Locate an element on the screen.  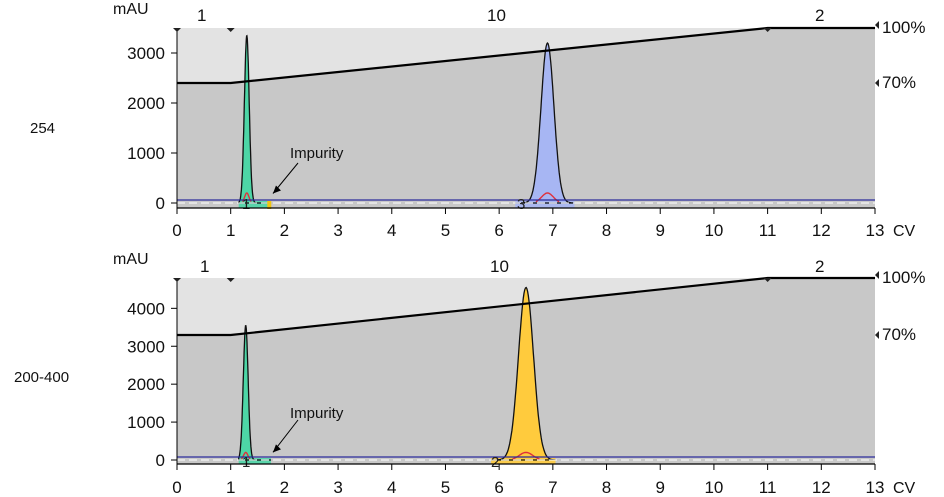
side-label: 254 is located at coordinates (42, 128).